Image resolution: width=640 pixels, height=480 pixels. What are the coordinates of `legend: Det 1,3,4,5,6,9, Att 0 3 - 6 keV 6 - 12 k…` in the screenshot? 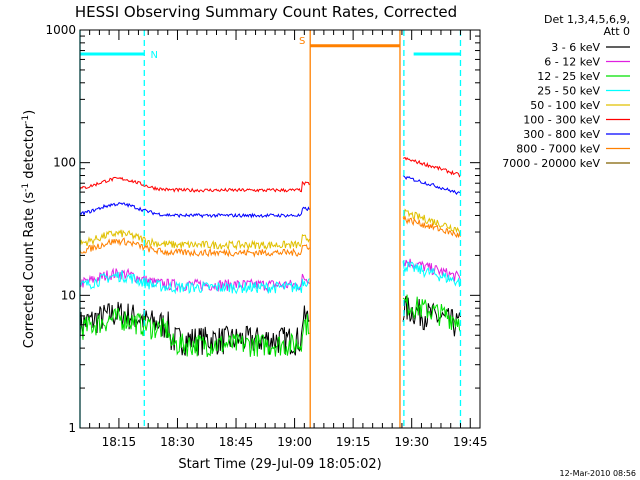 It's located at (566, 91).